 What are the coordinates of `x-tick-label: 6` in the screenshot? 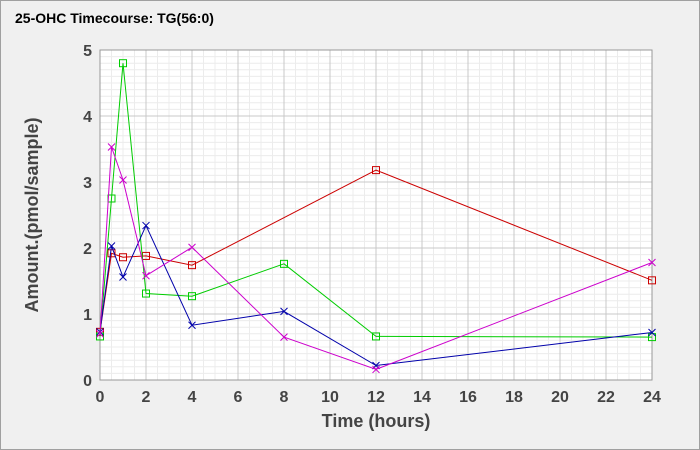 It's located at (238, 397).